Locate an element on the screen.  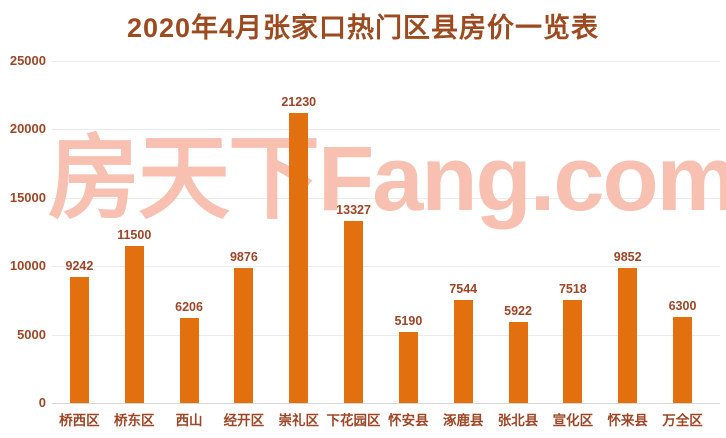
y-tick-label: 20000 is located at coordinates (27, 129).